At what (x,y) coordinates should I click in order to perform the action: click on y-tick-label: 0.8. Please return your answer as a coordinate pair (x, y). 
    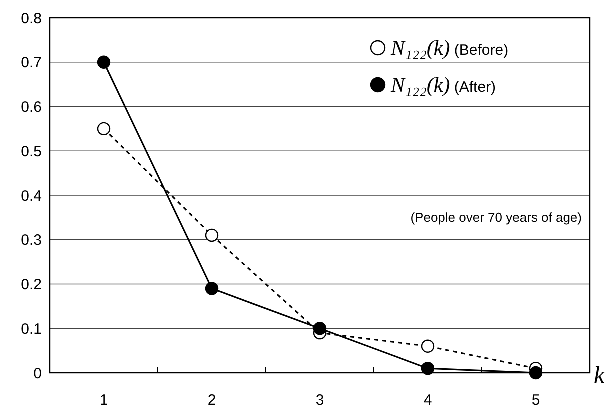
    Looking at the image, I should click on (31, 19).